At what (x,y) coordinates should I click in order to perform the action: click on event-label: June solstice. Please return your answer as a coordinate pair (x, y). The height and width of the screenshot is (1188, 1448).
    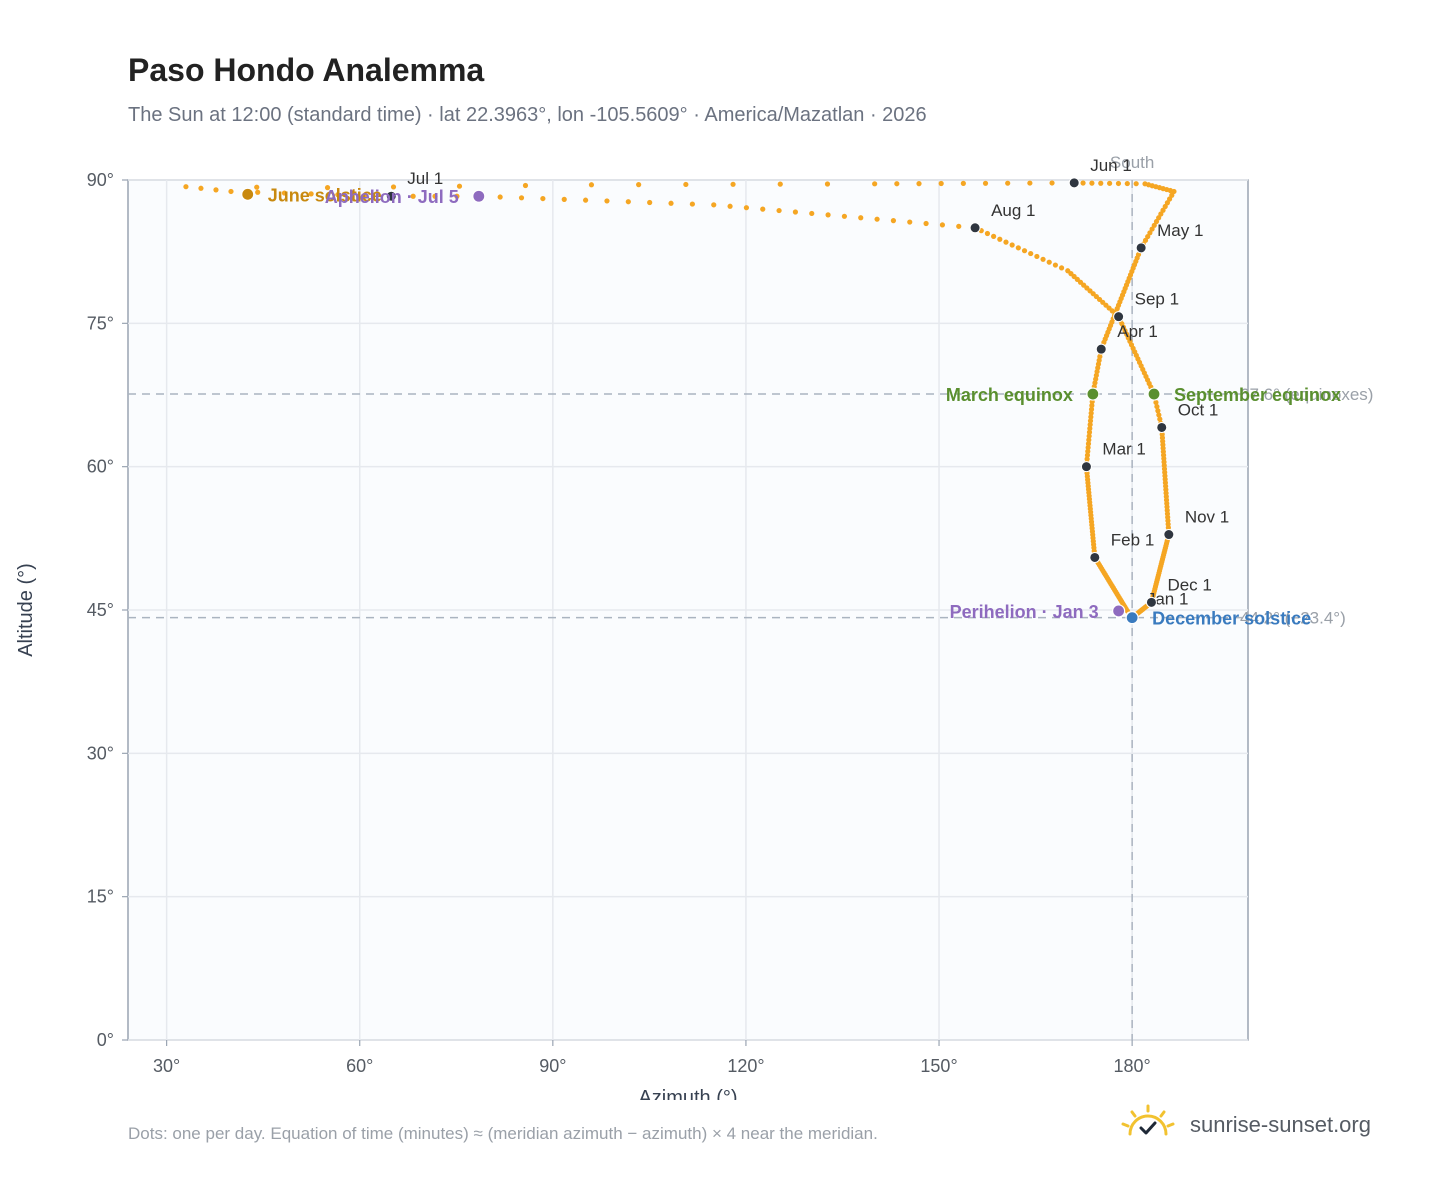
    Looking at the image, I should click on (325, 195).